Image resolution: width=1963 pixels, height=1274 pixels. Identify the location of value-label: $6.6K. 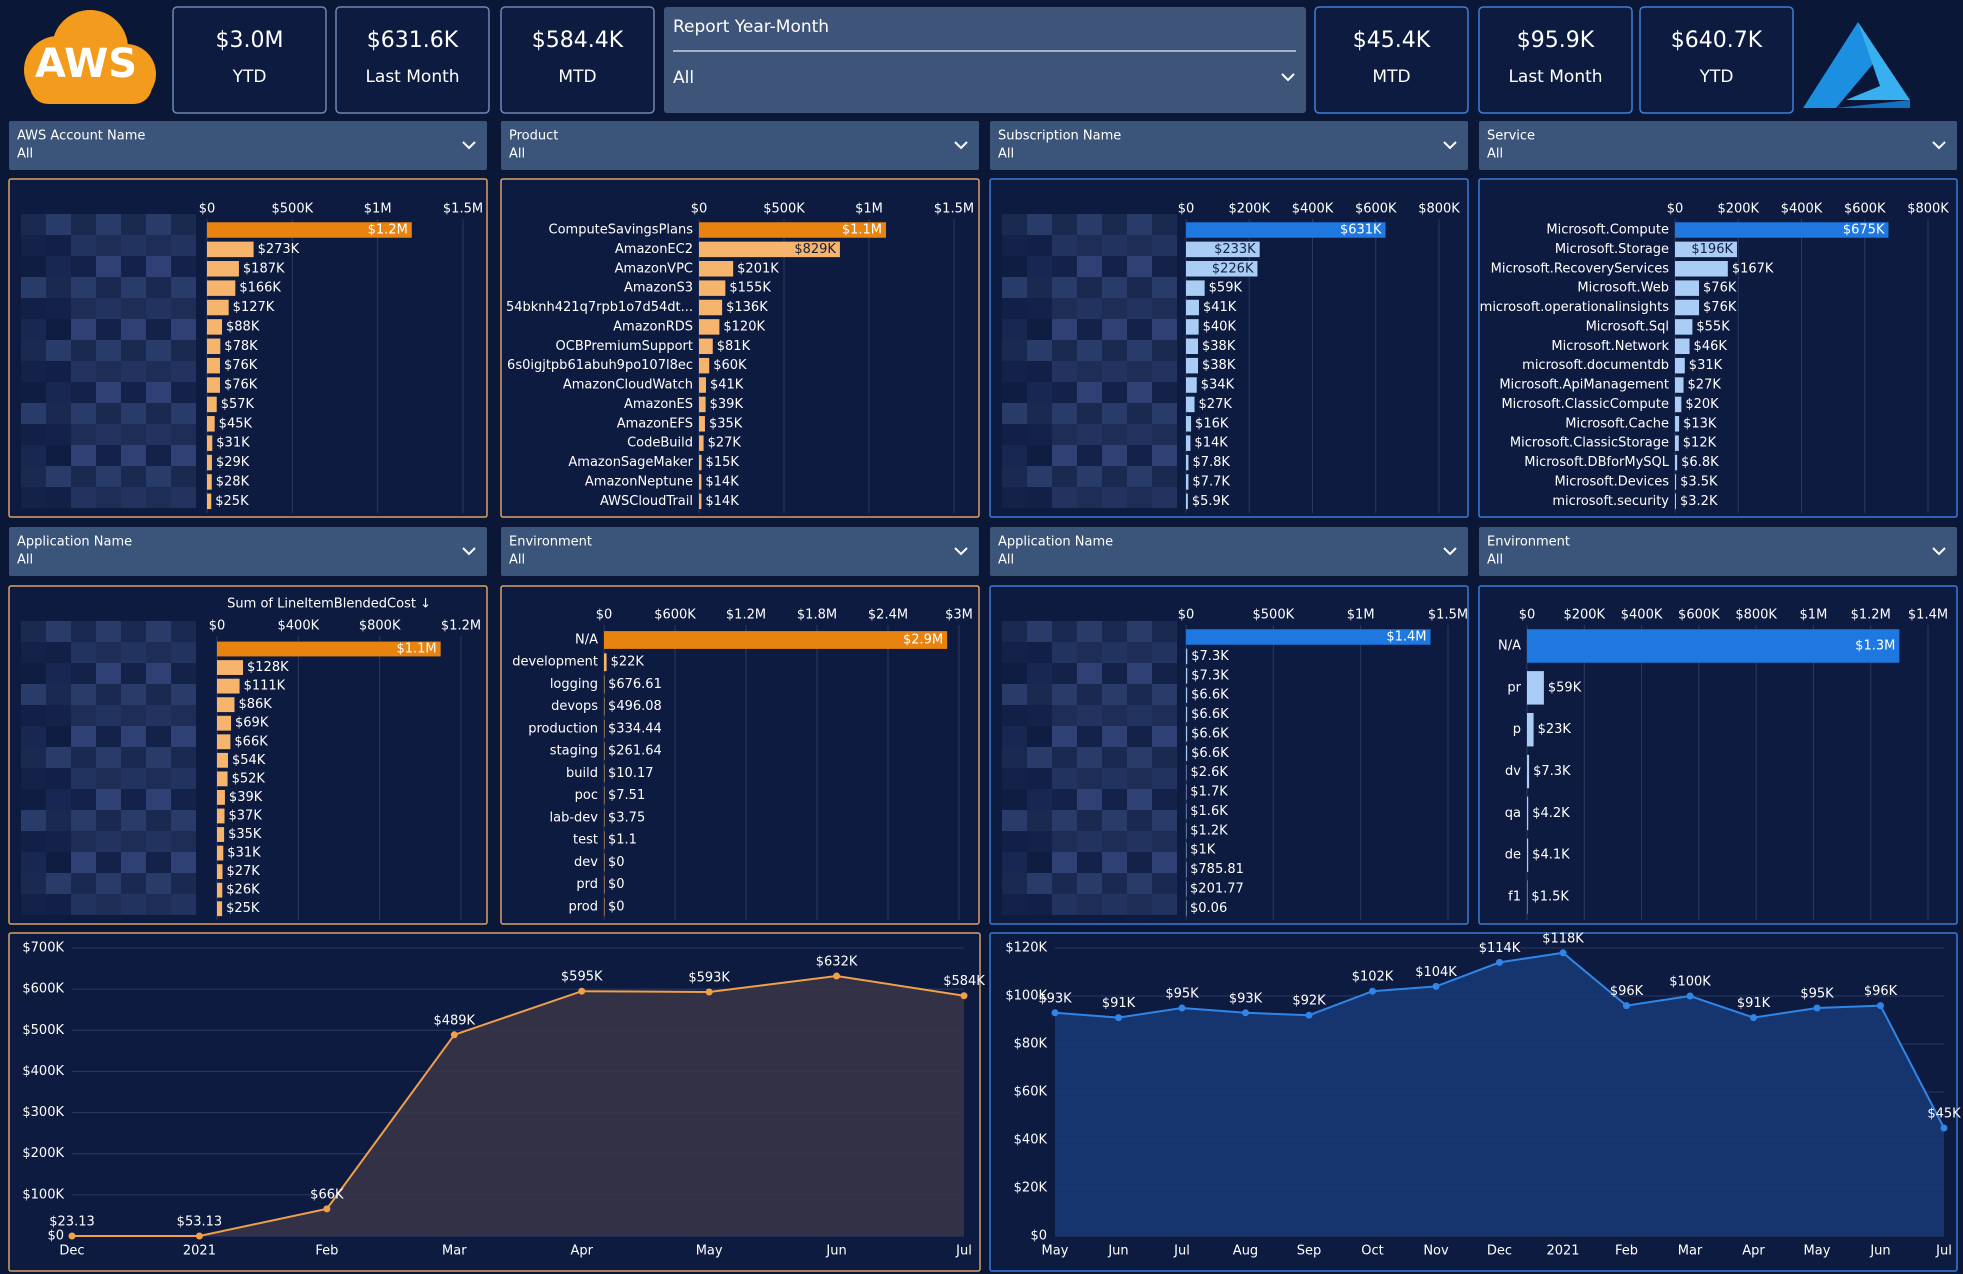
(1210, 733).